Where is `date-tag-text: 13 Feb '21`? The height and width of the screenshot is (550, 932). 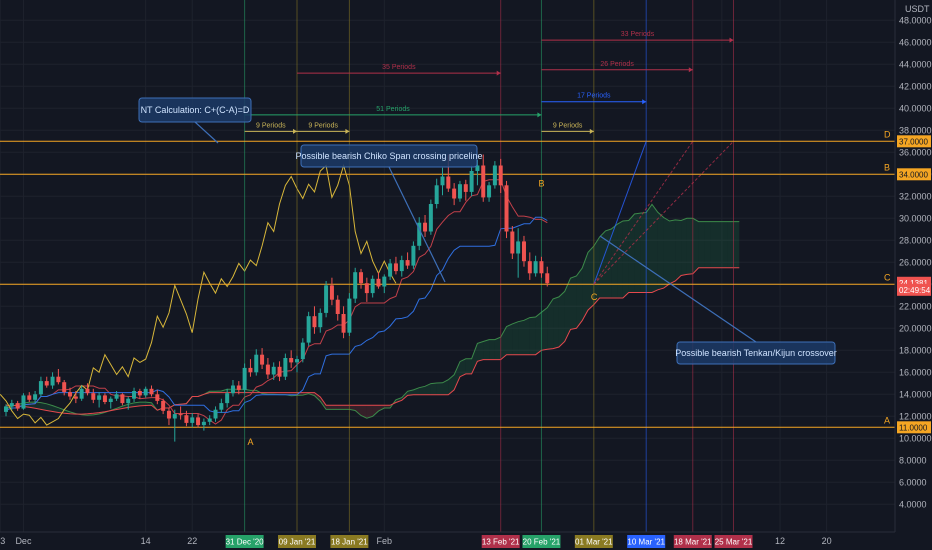
date-tag-text: 13 Feb '21 is located at coordinates (501, 542).